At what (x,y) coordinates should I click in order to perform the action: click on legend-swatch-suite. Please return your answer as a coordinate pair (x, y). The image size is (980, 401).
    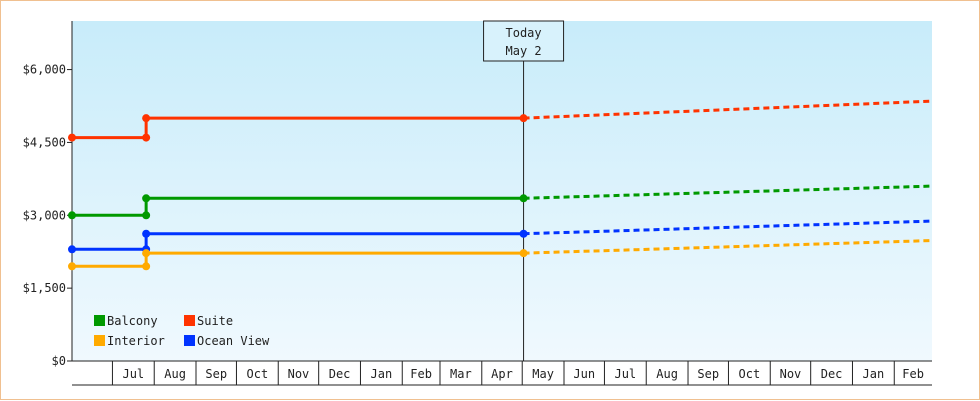
    Looking at the image, I should click on (189, 320).